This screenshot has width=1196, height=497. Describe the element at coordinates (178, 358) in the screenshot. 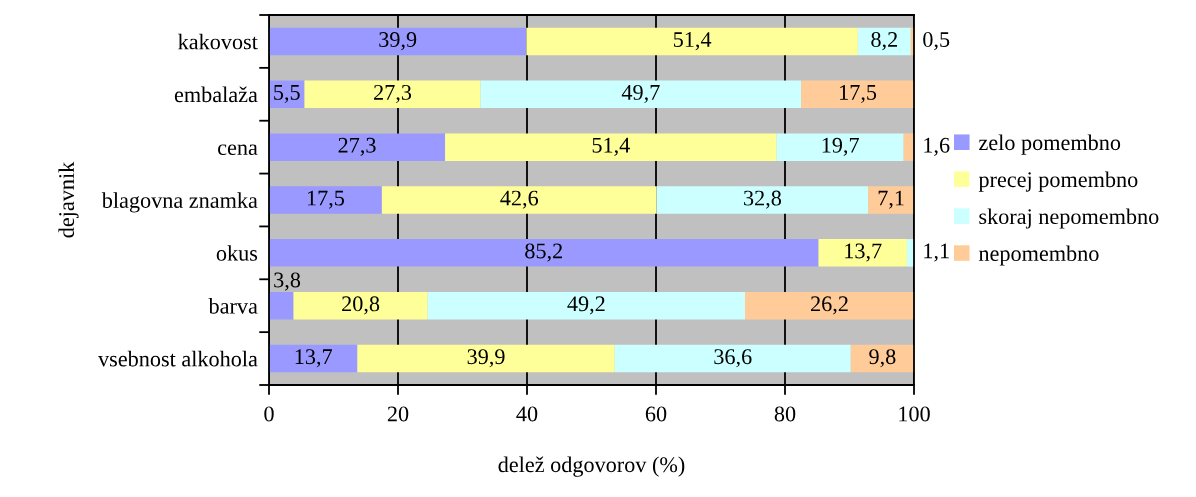

I see `y-tick-label: vsebnost alkohola` at that location.